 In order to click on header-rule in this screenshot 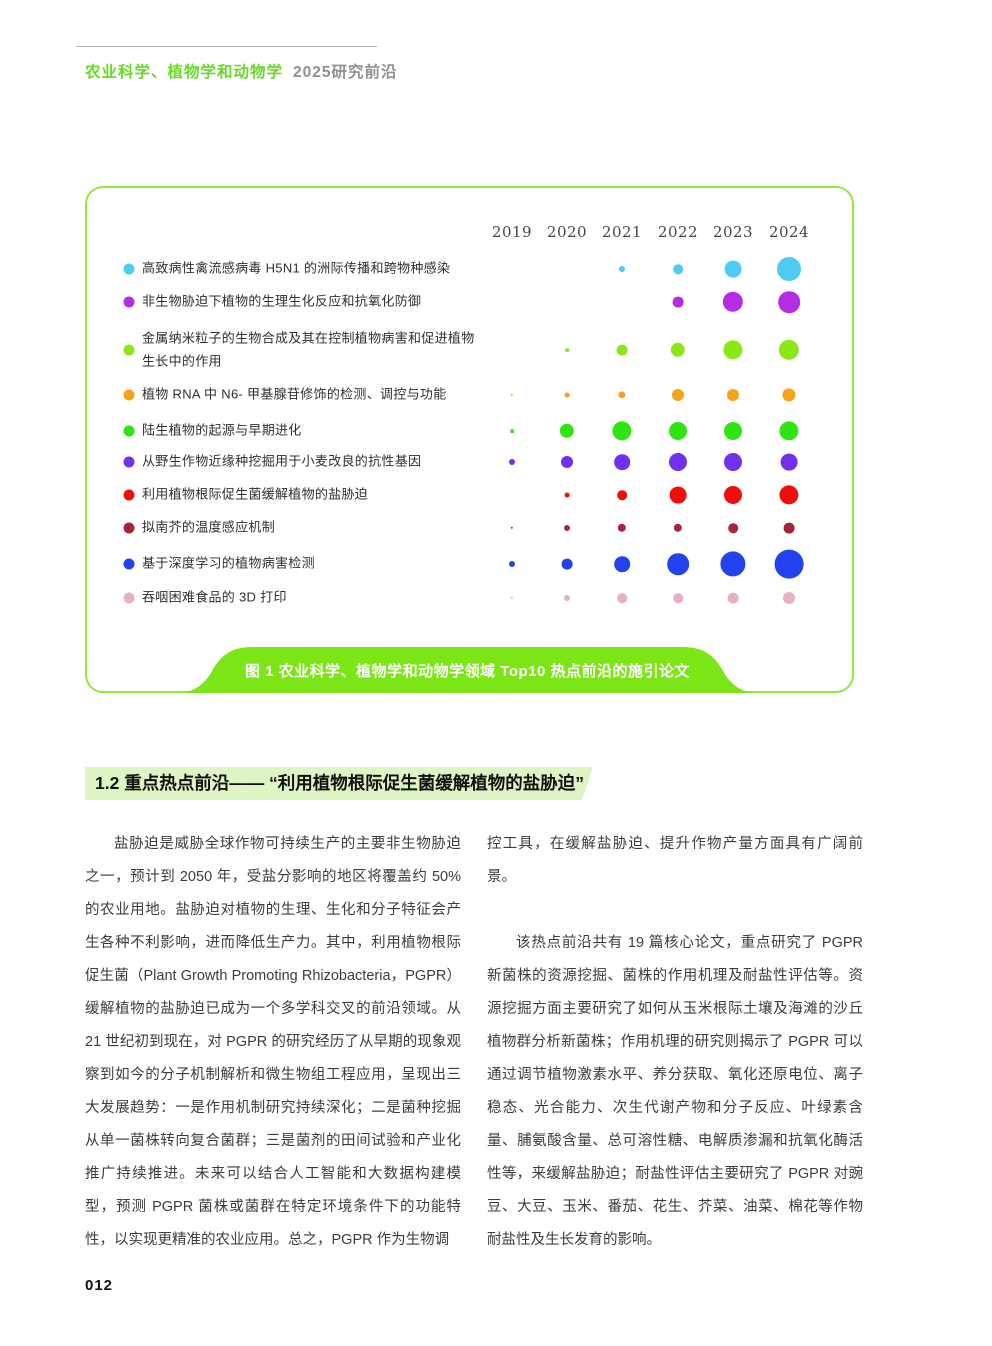, I will do `click(226, 46)`.